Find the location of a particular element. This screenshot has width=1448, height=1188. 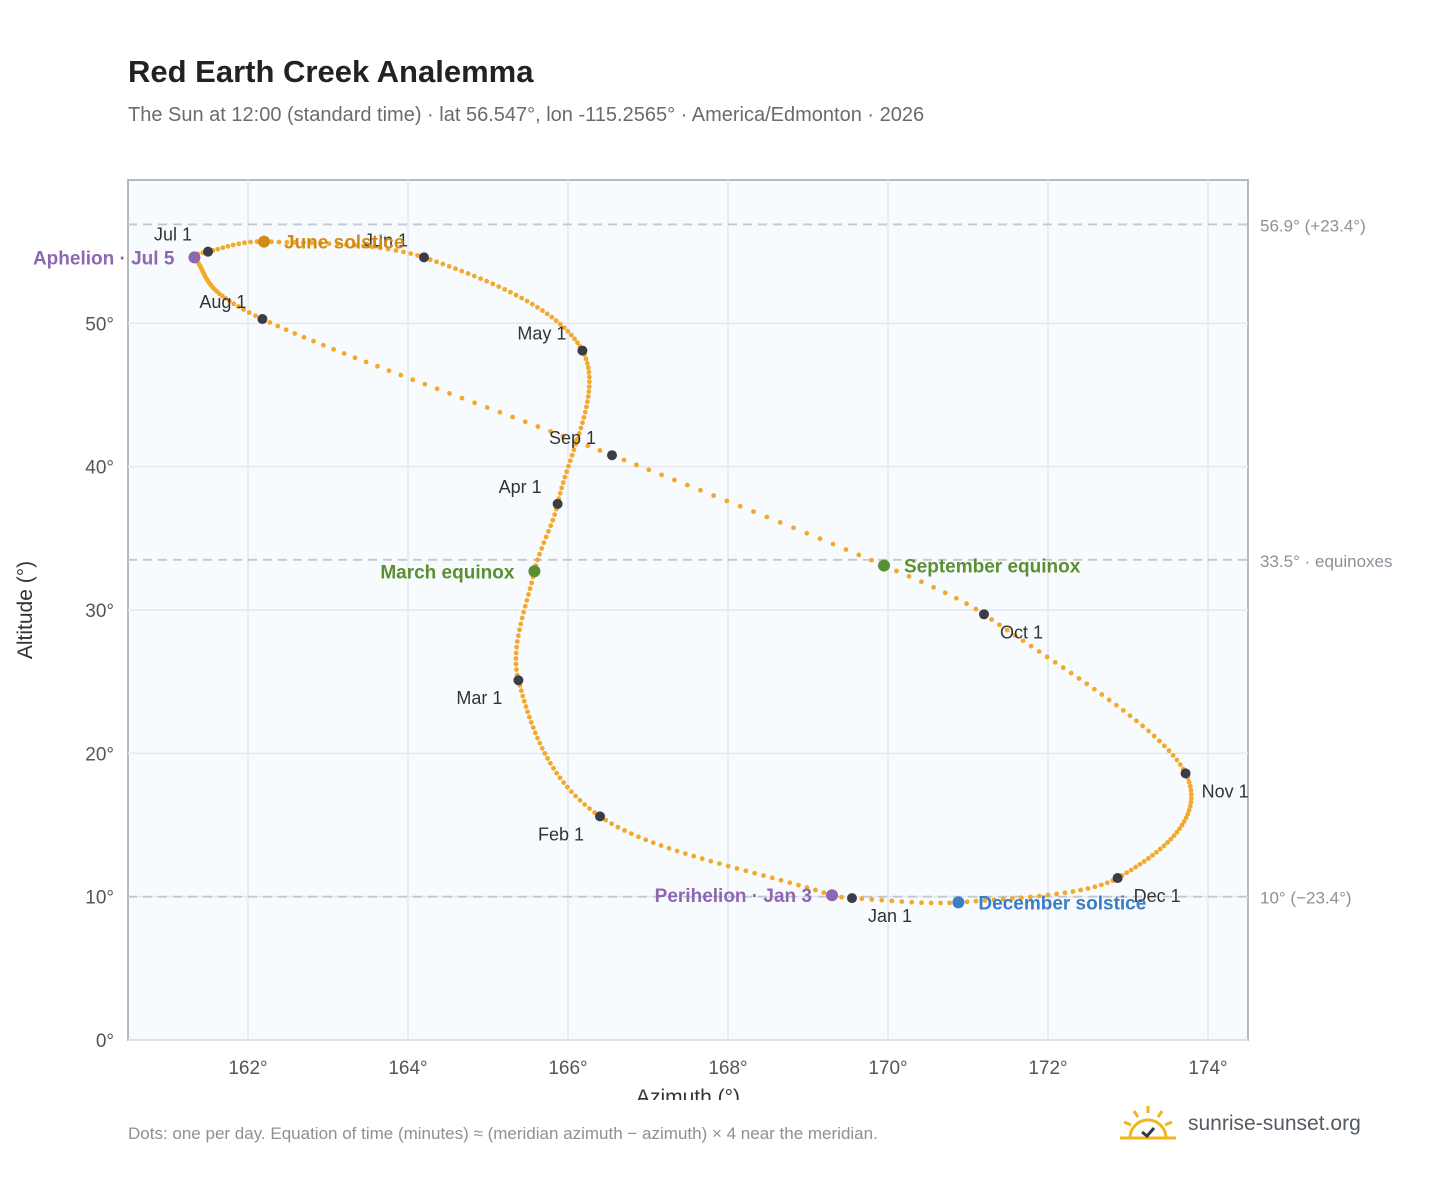

y-tick-label: 0° is located at coordinates (105, 1041).